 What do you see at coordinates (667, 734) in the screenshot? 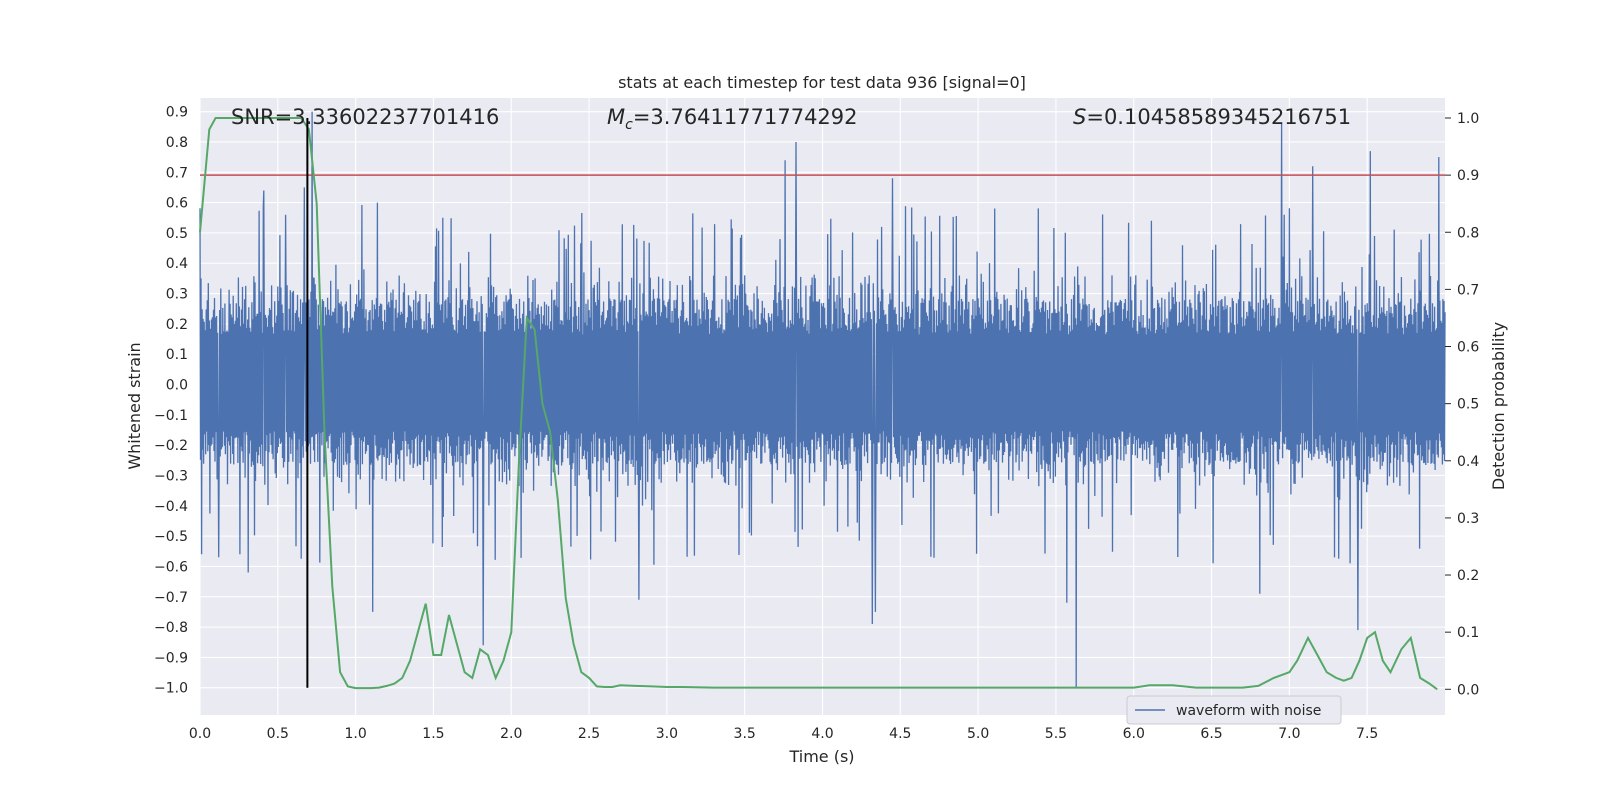
I see `x-tick-label: 3.0` at bounding box center [667, 734].